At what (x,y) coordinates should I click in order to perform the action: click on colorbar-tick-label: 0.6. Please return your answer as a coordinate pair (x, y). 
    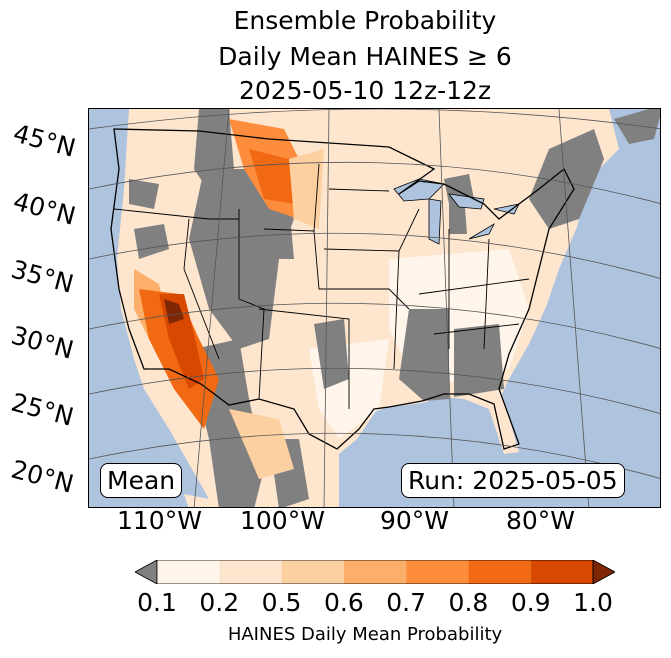
    Looking at the image, I should click on (343, 602).